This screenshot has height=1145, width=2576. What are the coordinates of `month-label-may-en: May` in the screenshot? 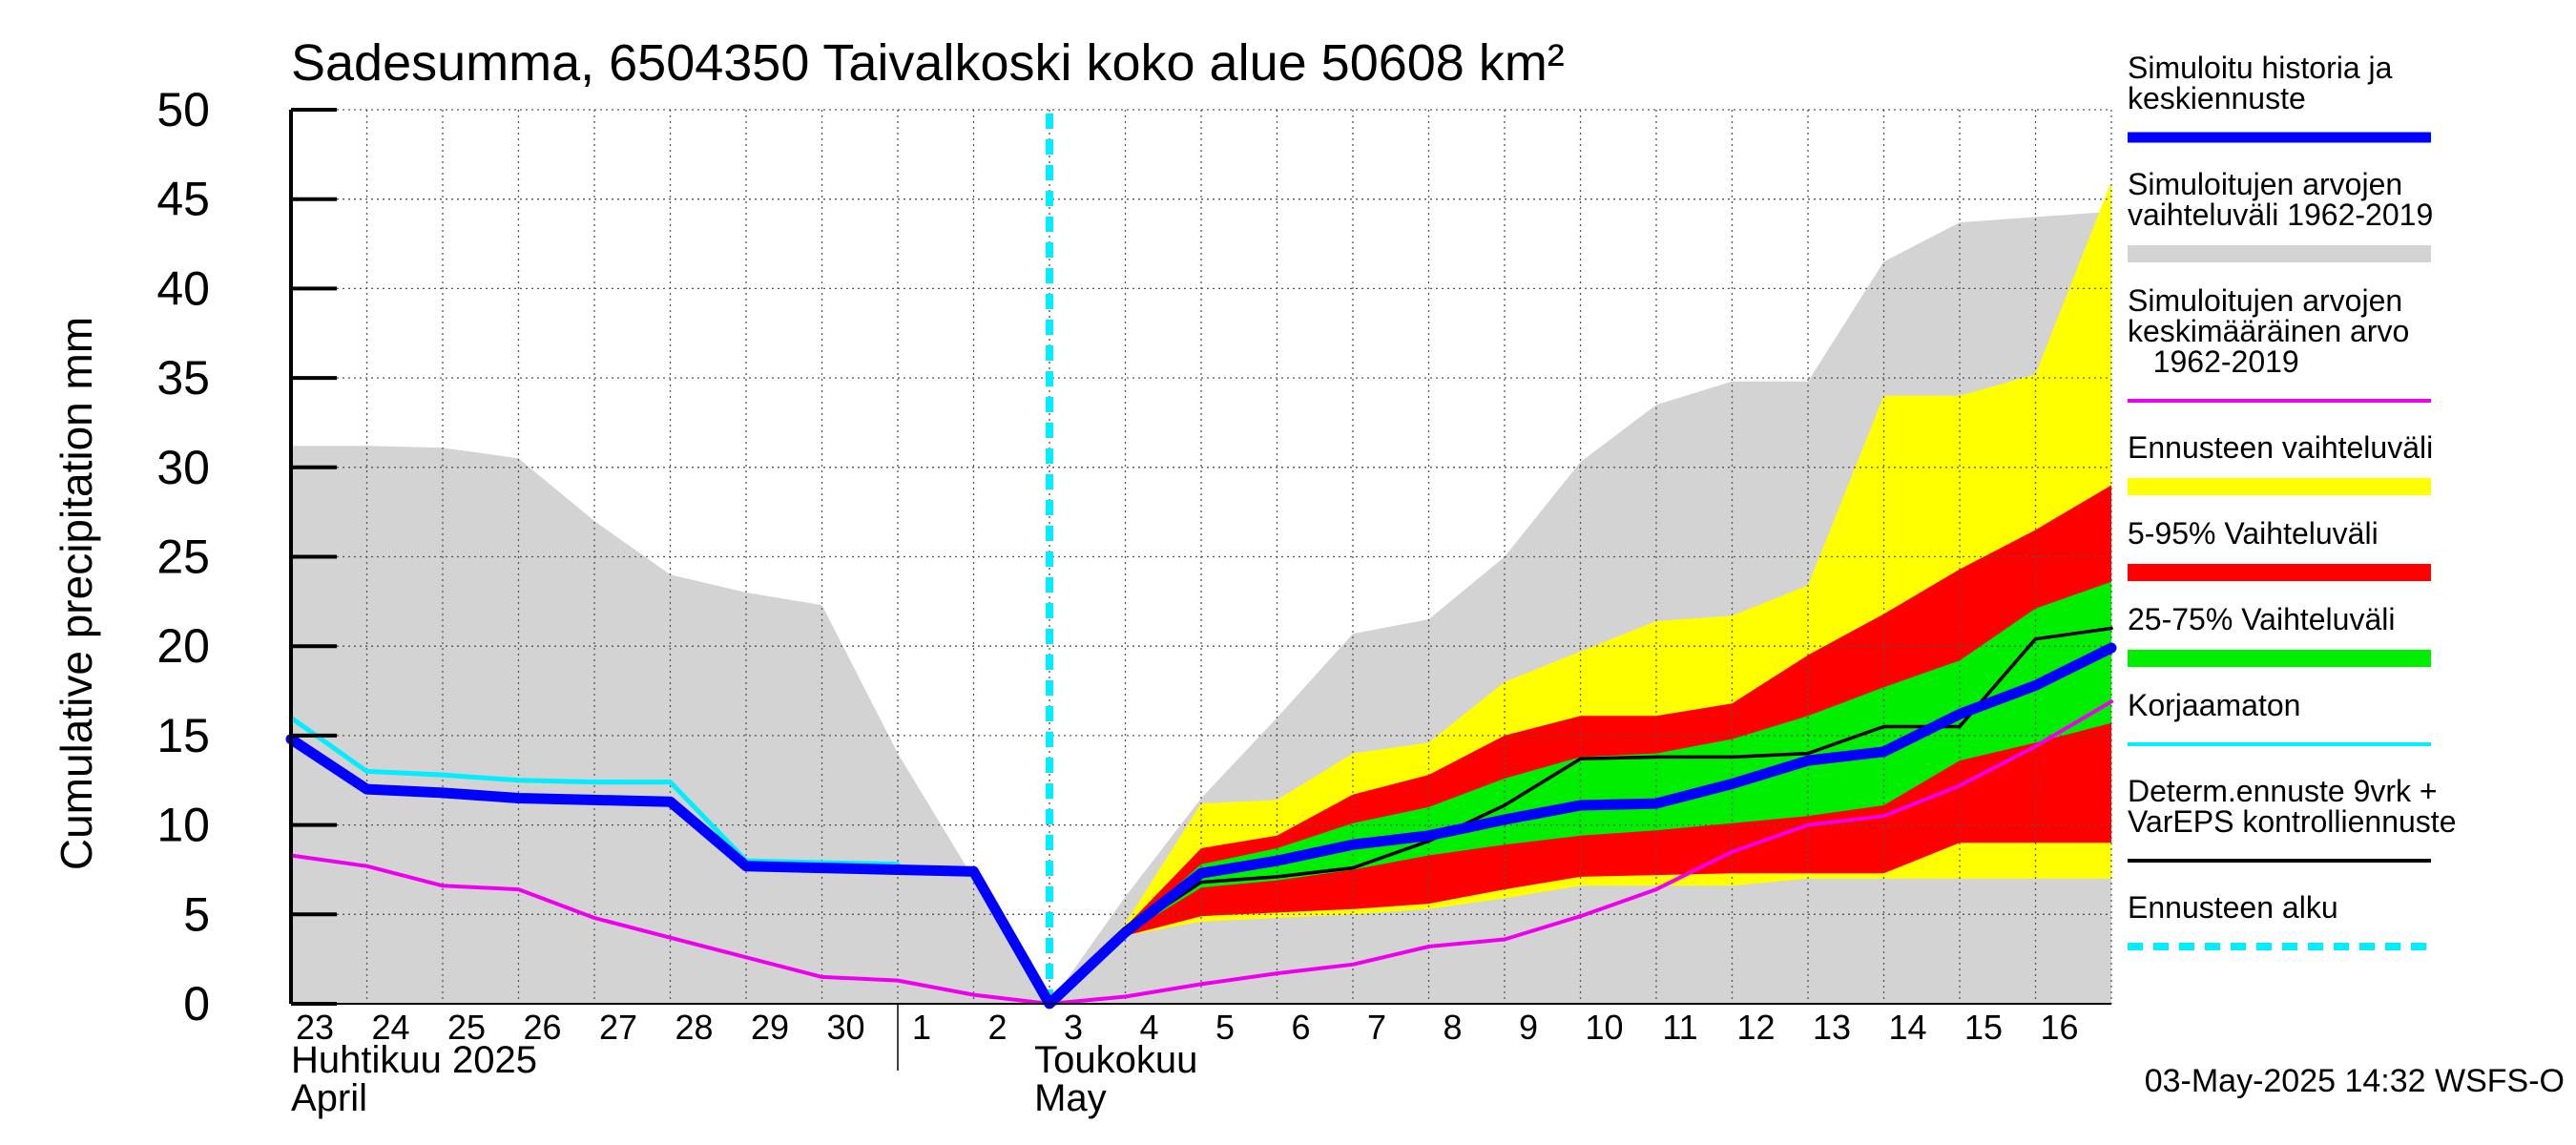 It's located at (1070, 1098).